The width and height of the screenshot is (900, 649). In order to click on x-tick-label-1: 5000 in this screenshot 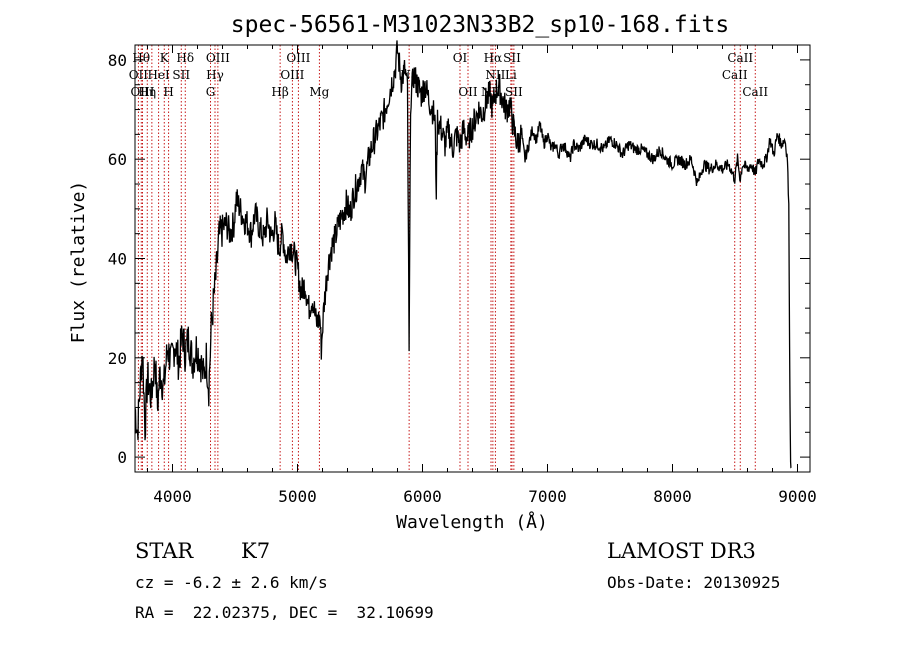, I will do `click(297, 496)`.